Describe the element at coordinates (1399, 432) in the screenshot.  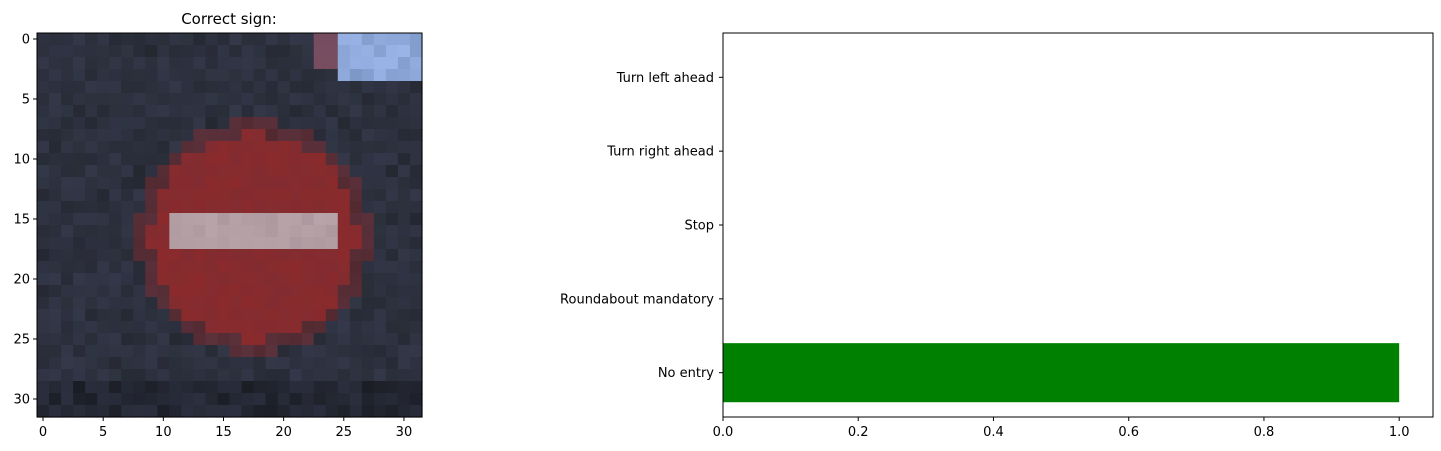
I see `bar-x-tick-label: 1.0` at that location.